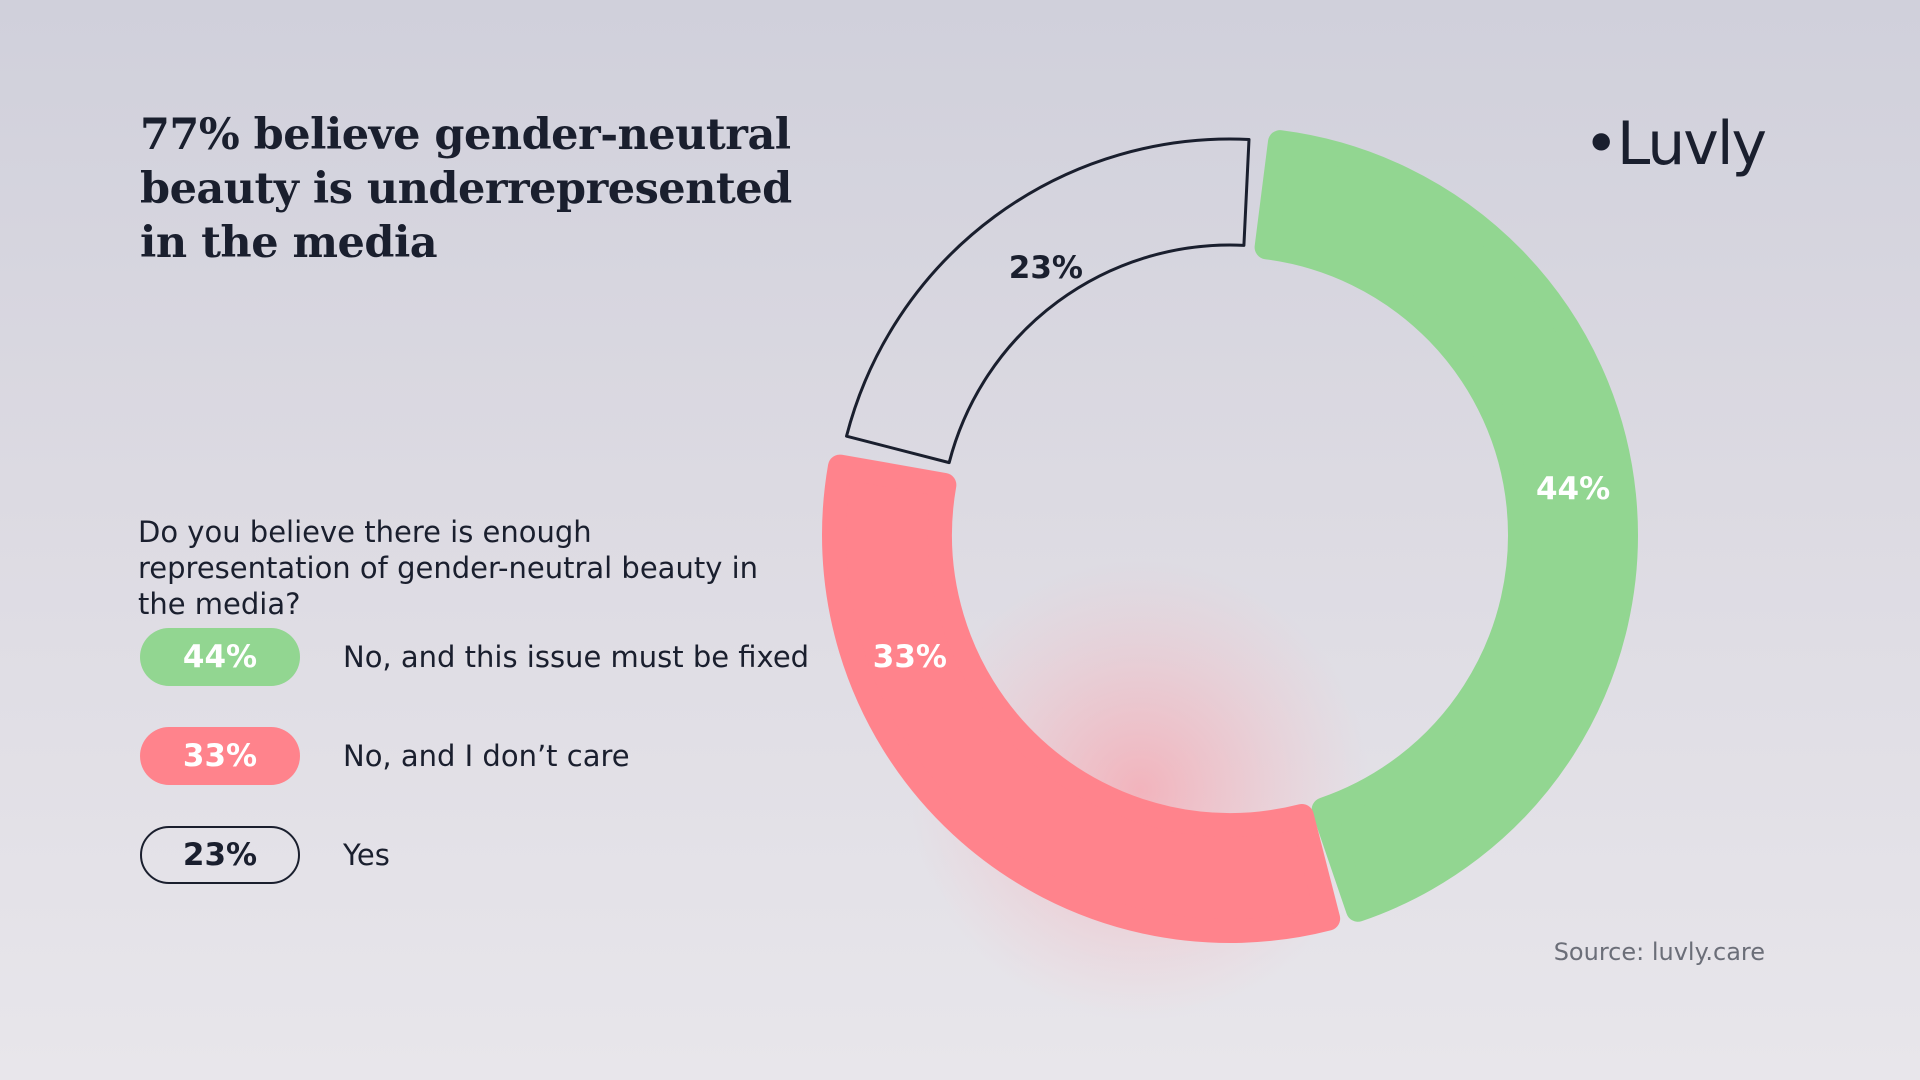 The width and height of the screenshot is (1920, 1080). I want to click on slice-yes, so click(1048, 301).